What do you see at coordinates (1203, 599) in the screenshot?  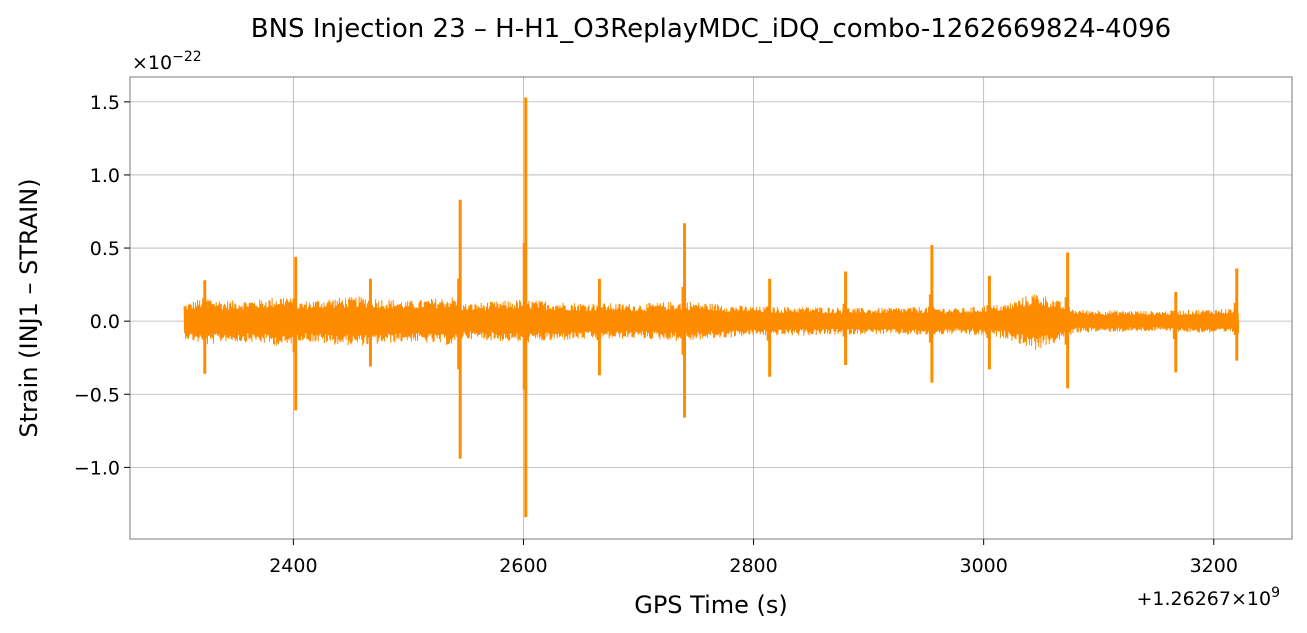 I see `x-offset-main: +1.26267×10` at bounding box center [1203, 599].